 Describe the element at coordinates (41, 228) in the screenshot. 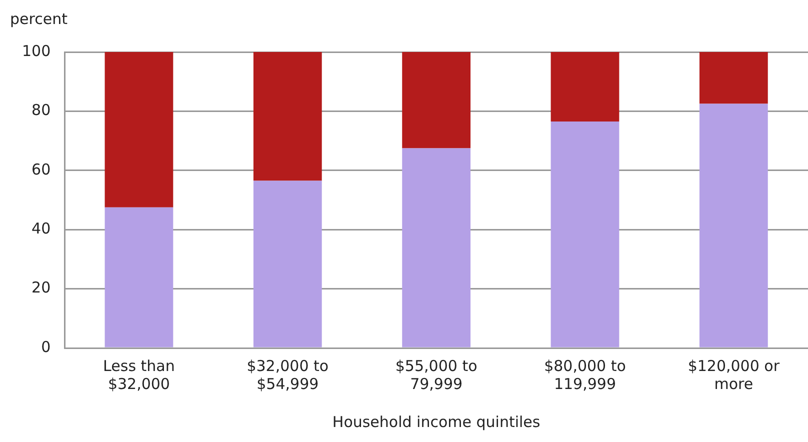

I see `y-tick-label: 40` at that location.